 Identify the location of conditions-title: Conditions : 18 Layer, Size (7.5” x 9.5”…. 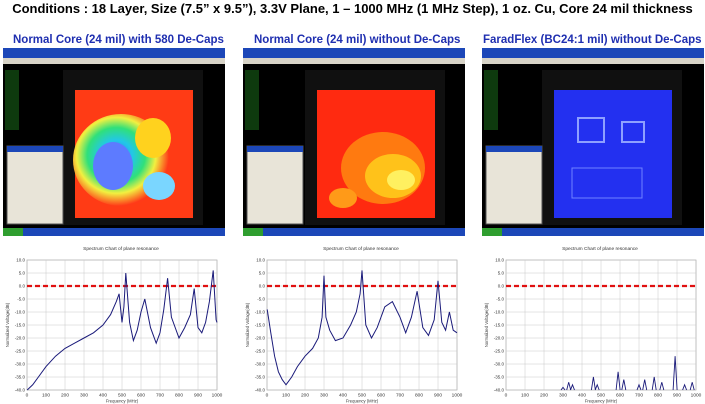
(352, 8).